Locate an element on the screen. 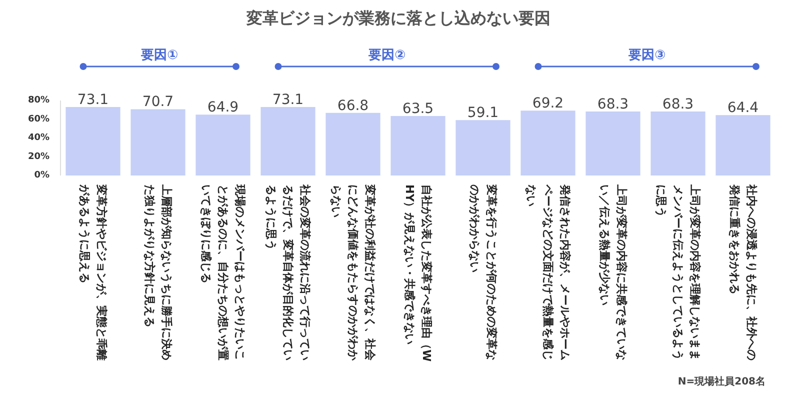  text: 要因③ is located at coordinates (647, 55).